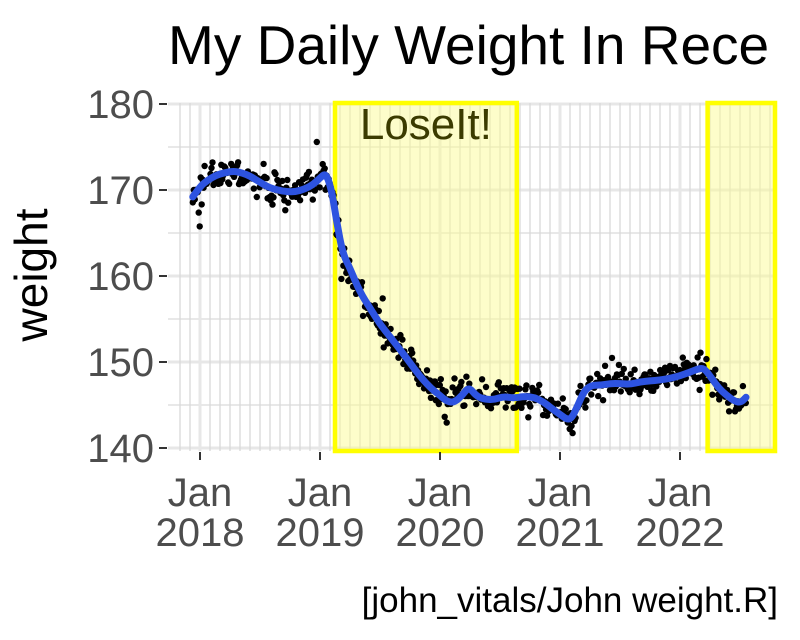 The height and width of the screenshot is (640, 800). What do you see at coordinates (426, 277) in the screenshot?
I see `loseit-band` at bounding box center [426, 277].